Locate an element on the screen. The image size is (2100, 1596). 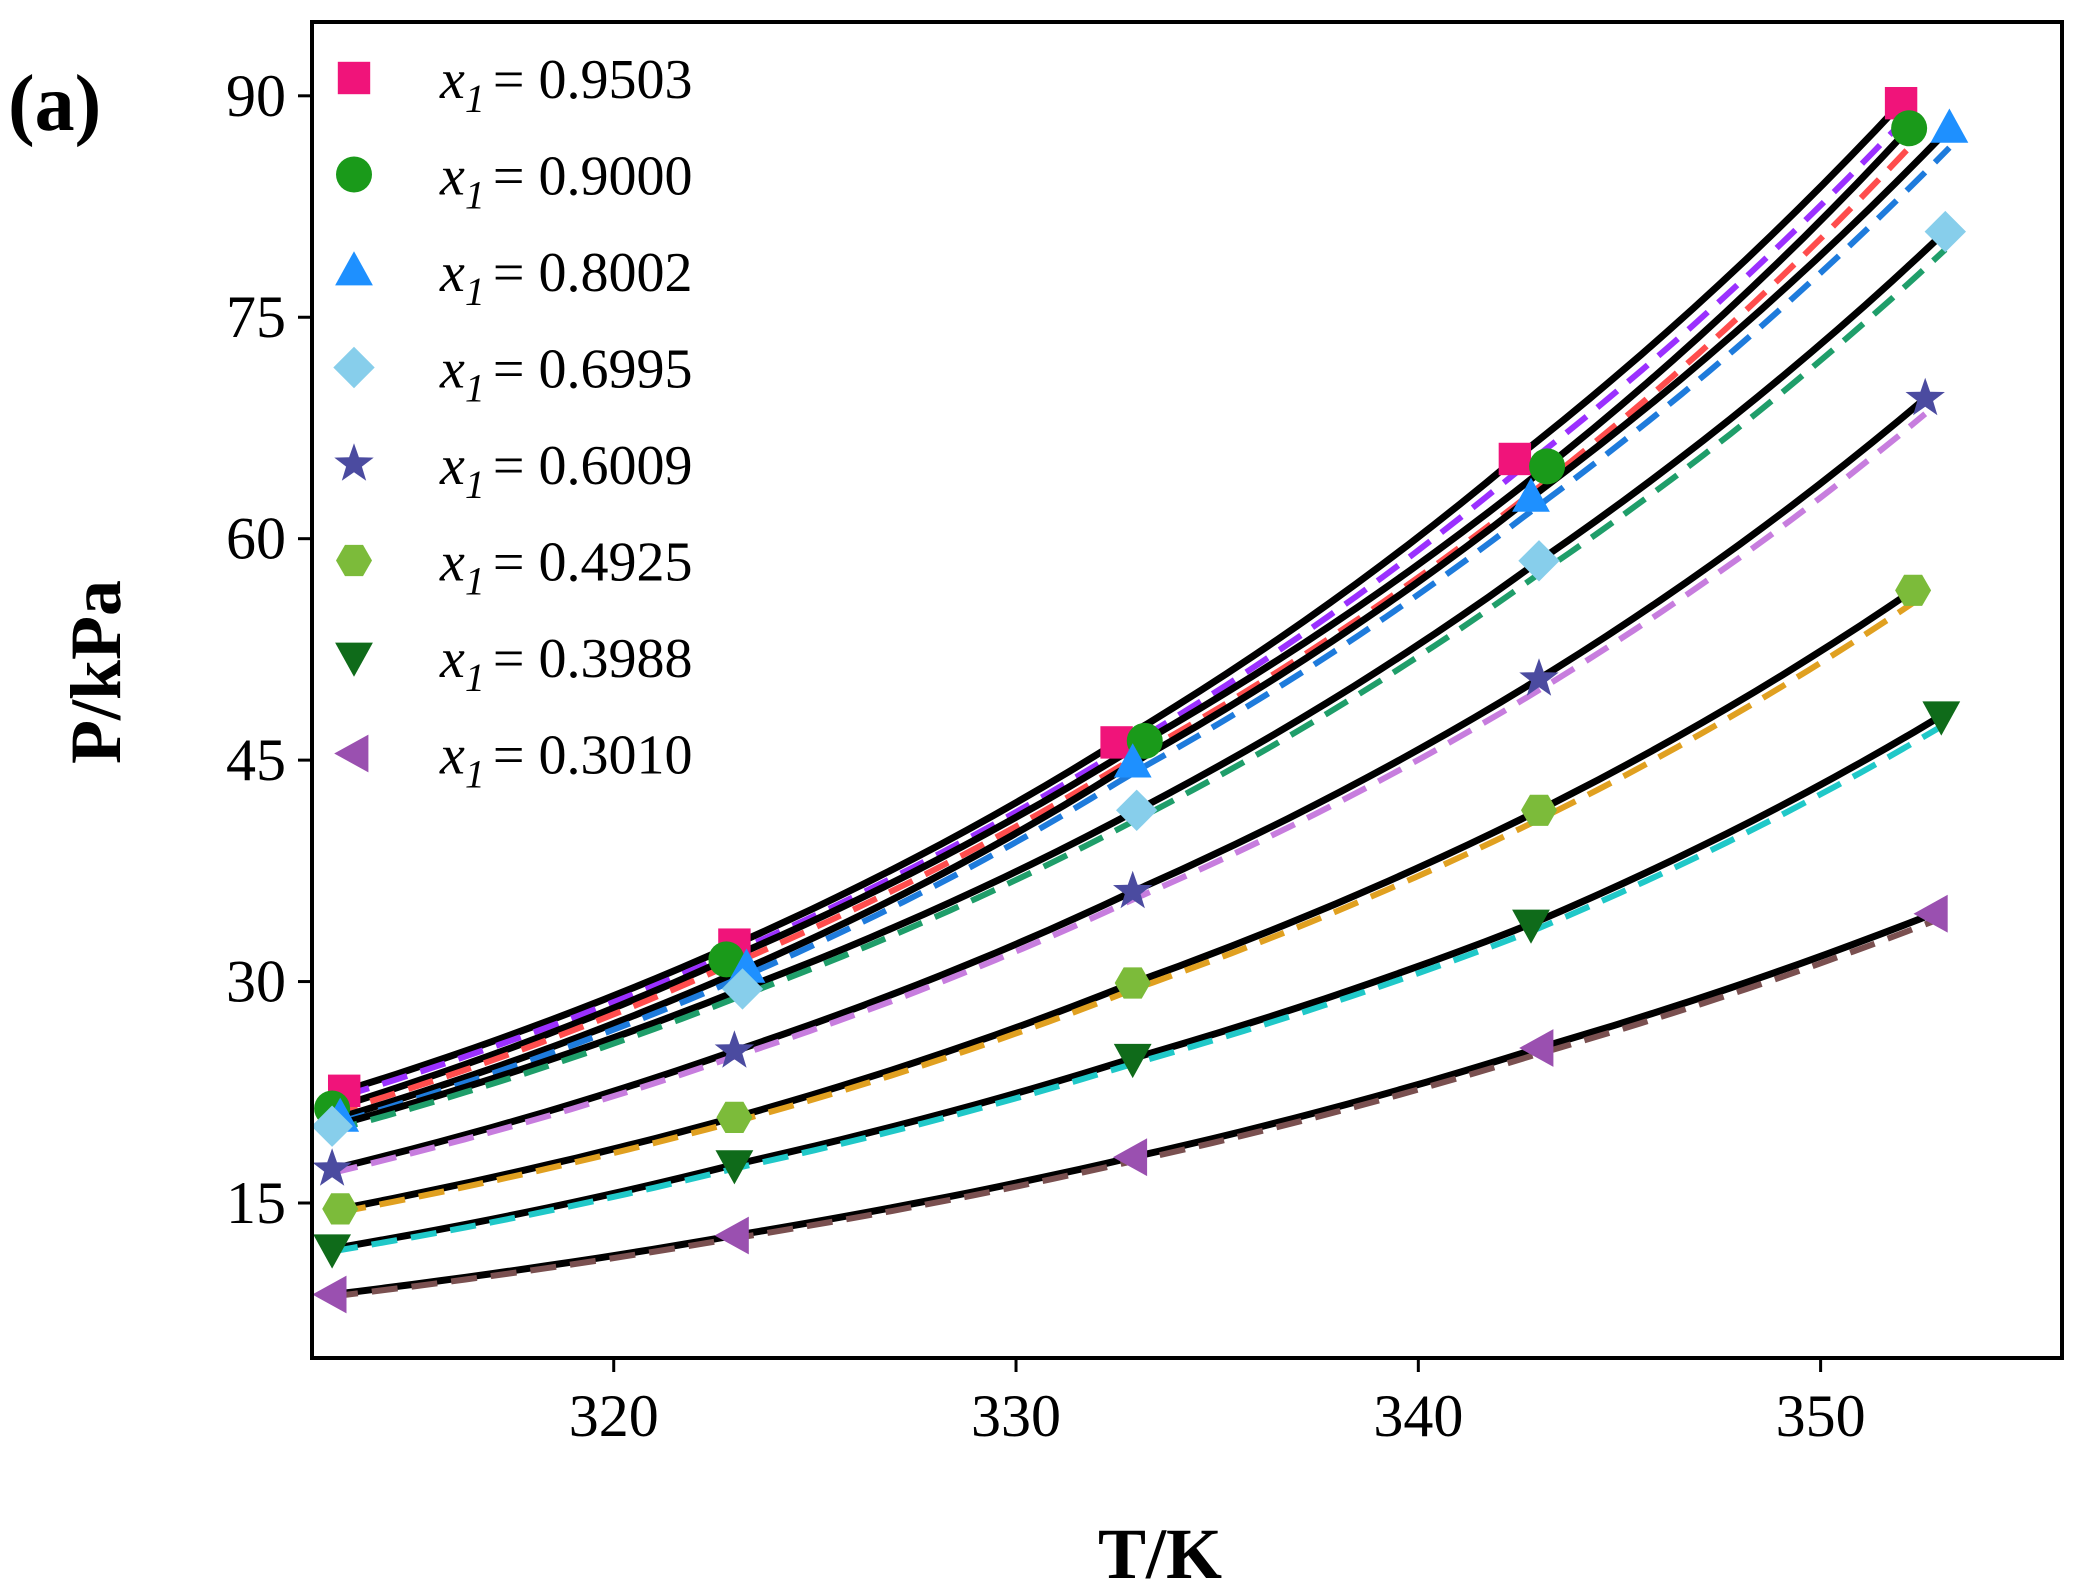
legend-entry: x1 = 0.9503 is located at coordinates (565, 85).